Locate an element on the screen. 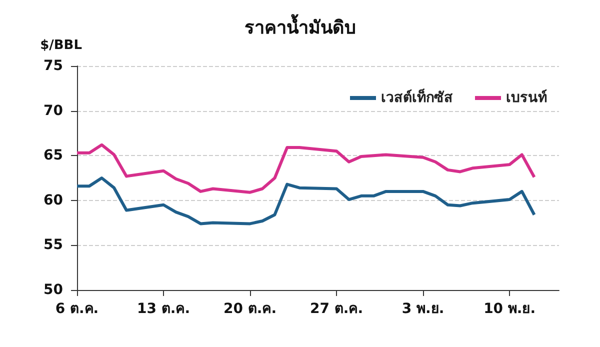  legend-label: เบรนท์ is located at coordinates (526, 97).